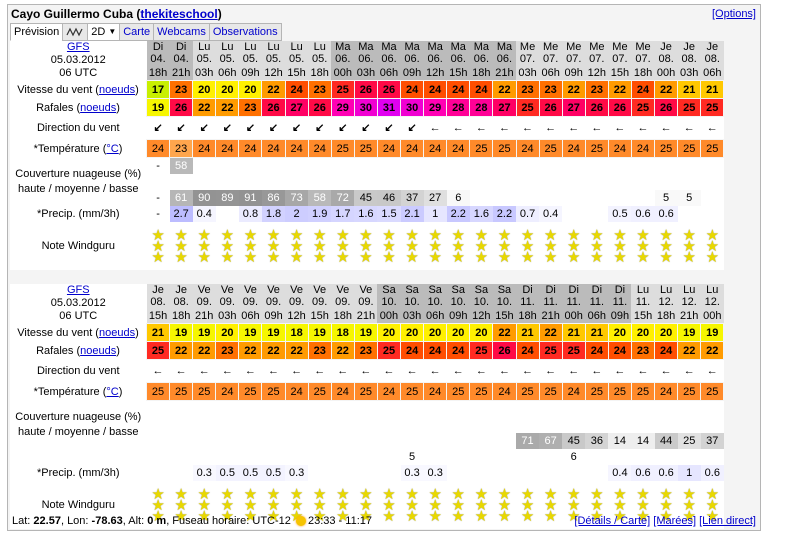 Image resolution: width=785 pixels, height=540 pixels. Describe the element at coordinates (343, 128) in the screenshot. I see `wind-arrow-icon: ↙` at that location.